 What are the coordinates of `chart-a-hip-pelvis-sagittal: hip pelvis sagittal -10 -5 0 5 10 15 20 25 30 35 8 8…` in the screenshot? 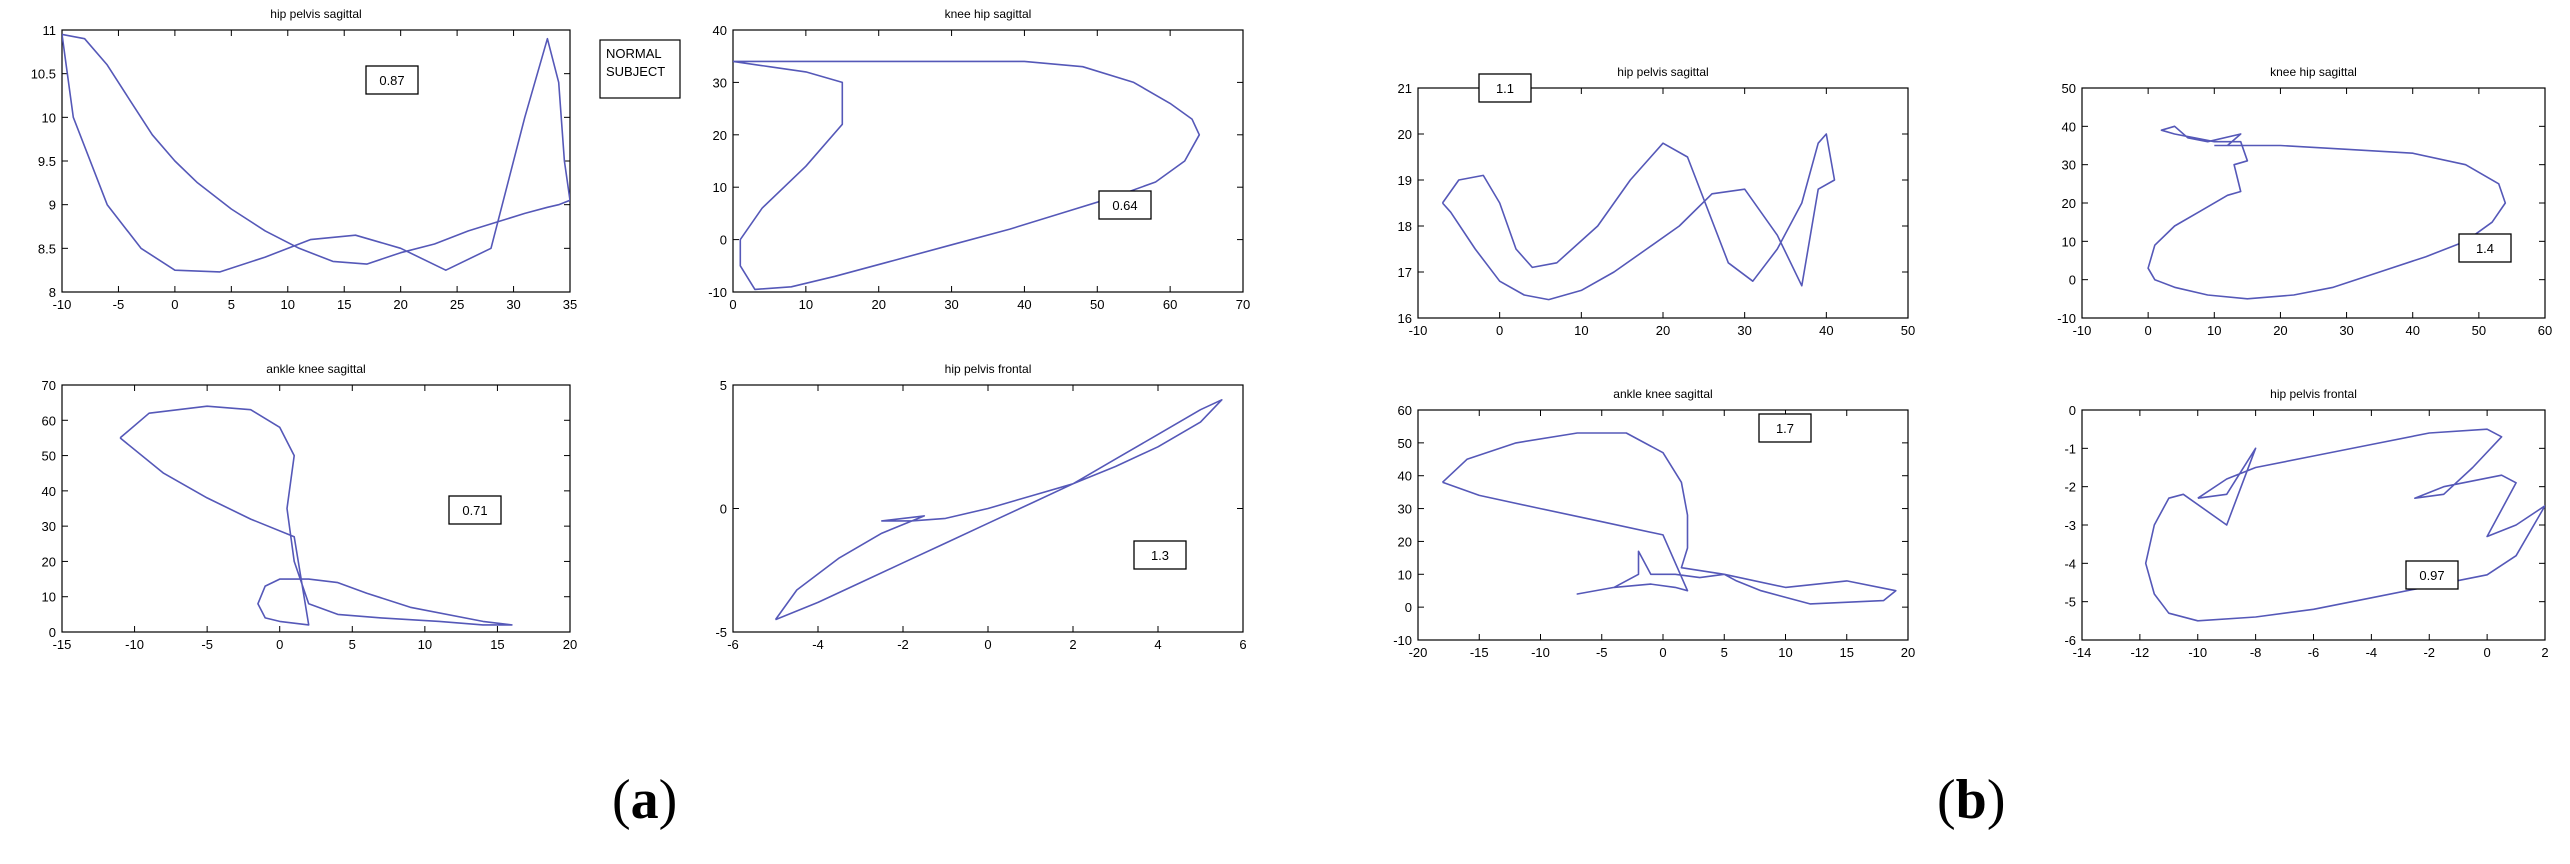 It's located at (304, 159).